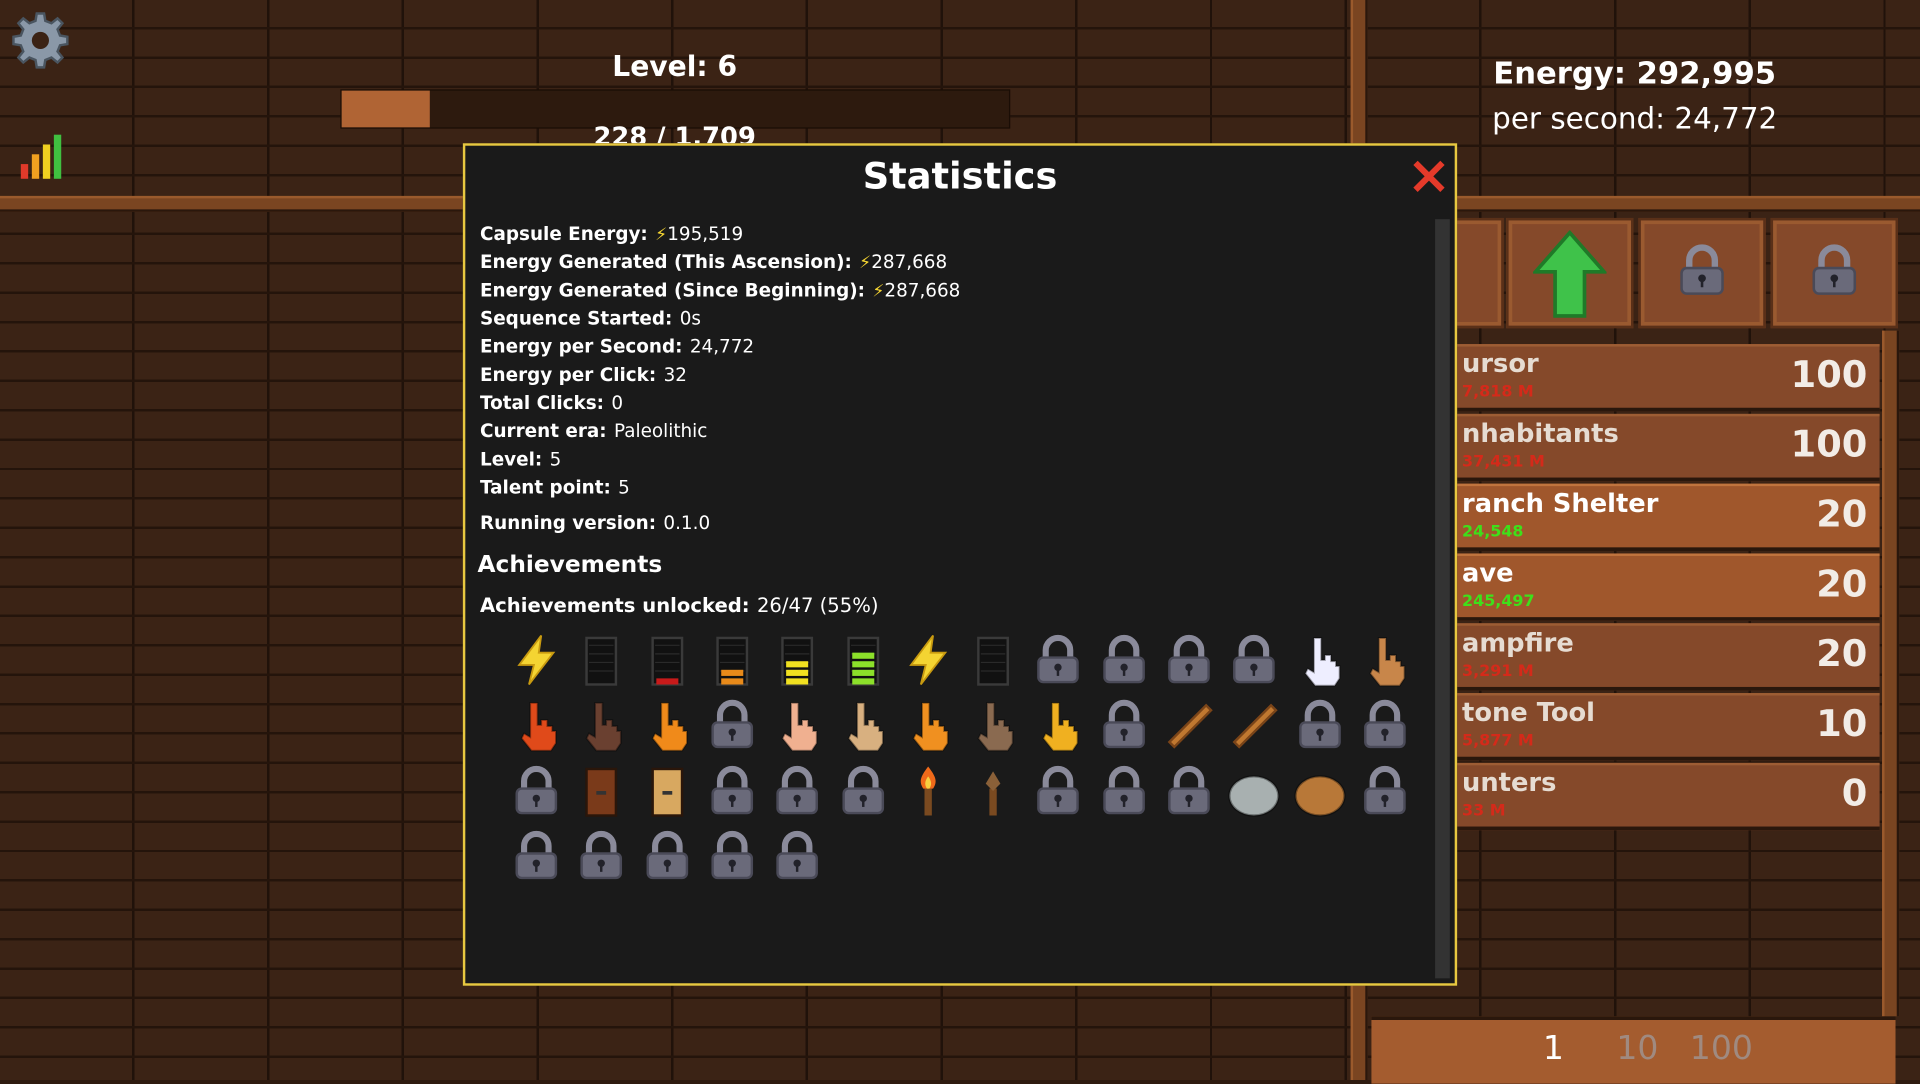  Describe the element at coordinates (1668, 657) in the screenshot. I see `building-item: ampfire 3,291 M 20` at that location.